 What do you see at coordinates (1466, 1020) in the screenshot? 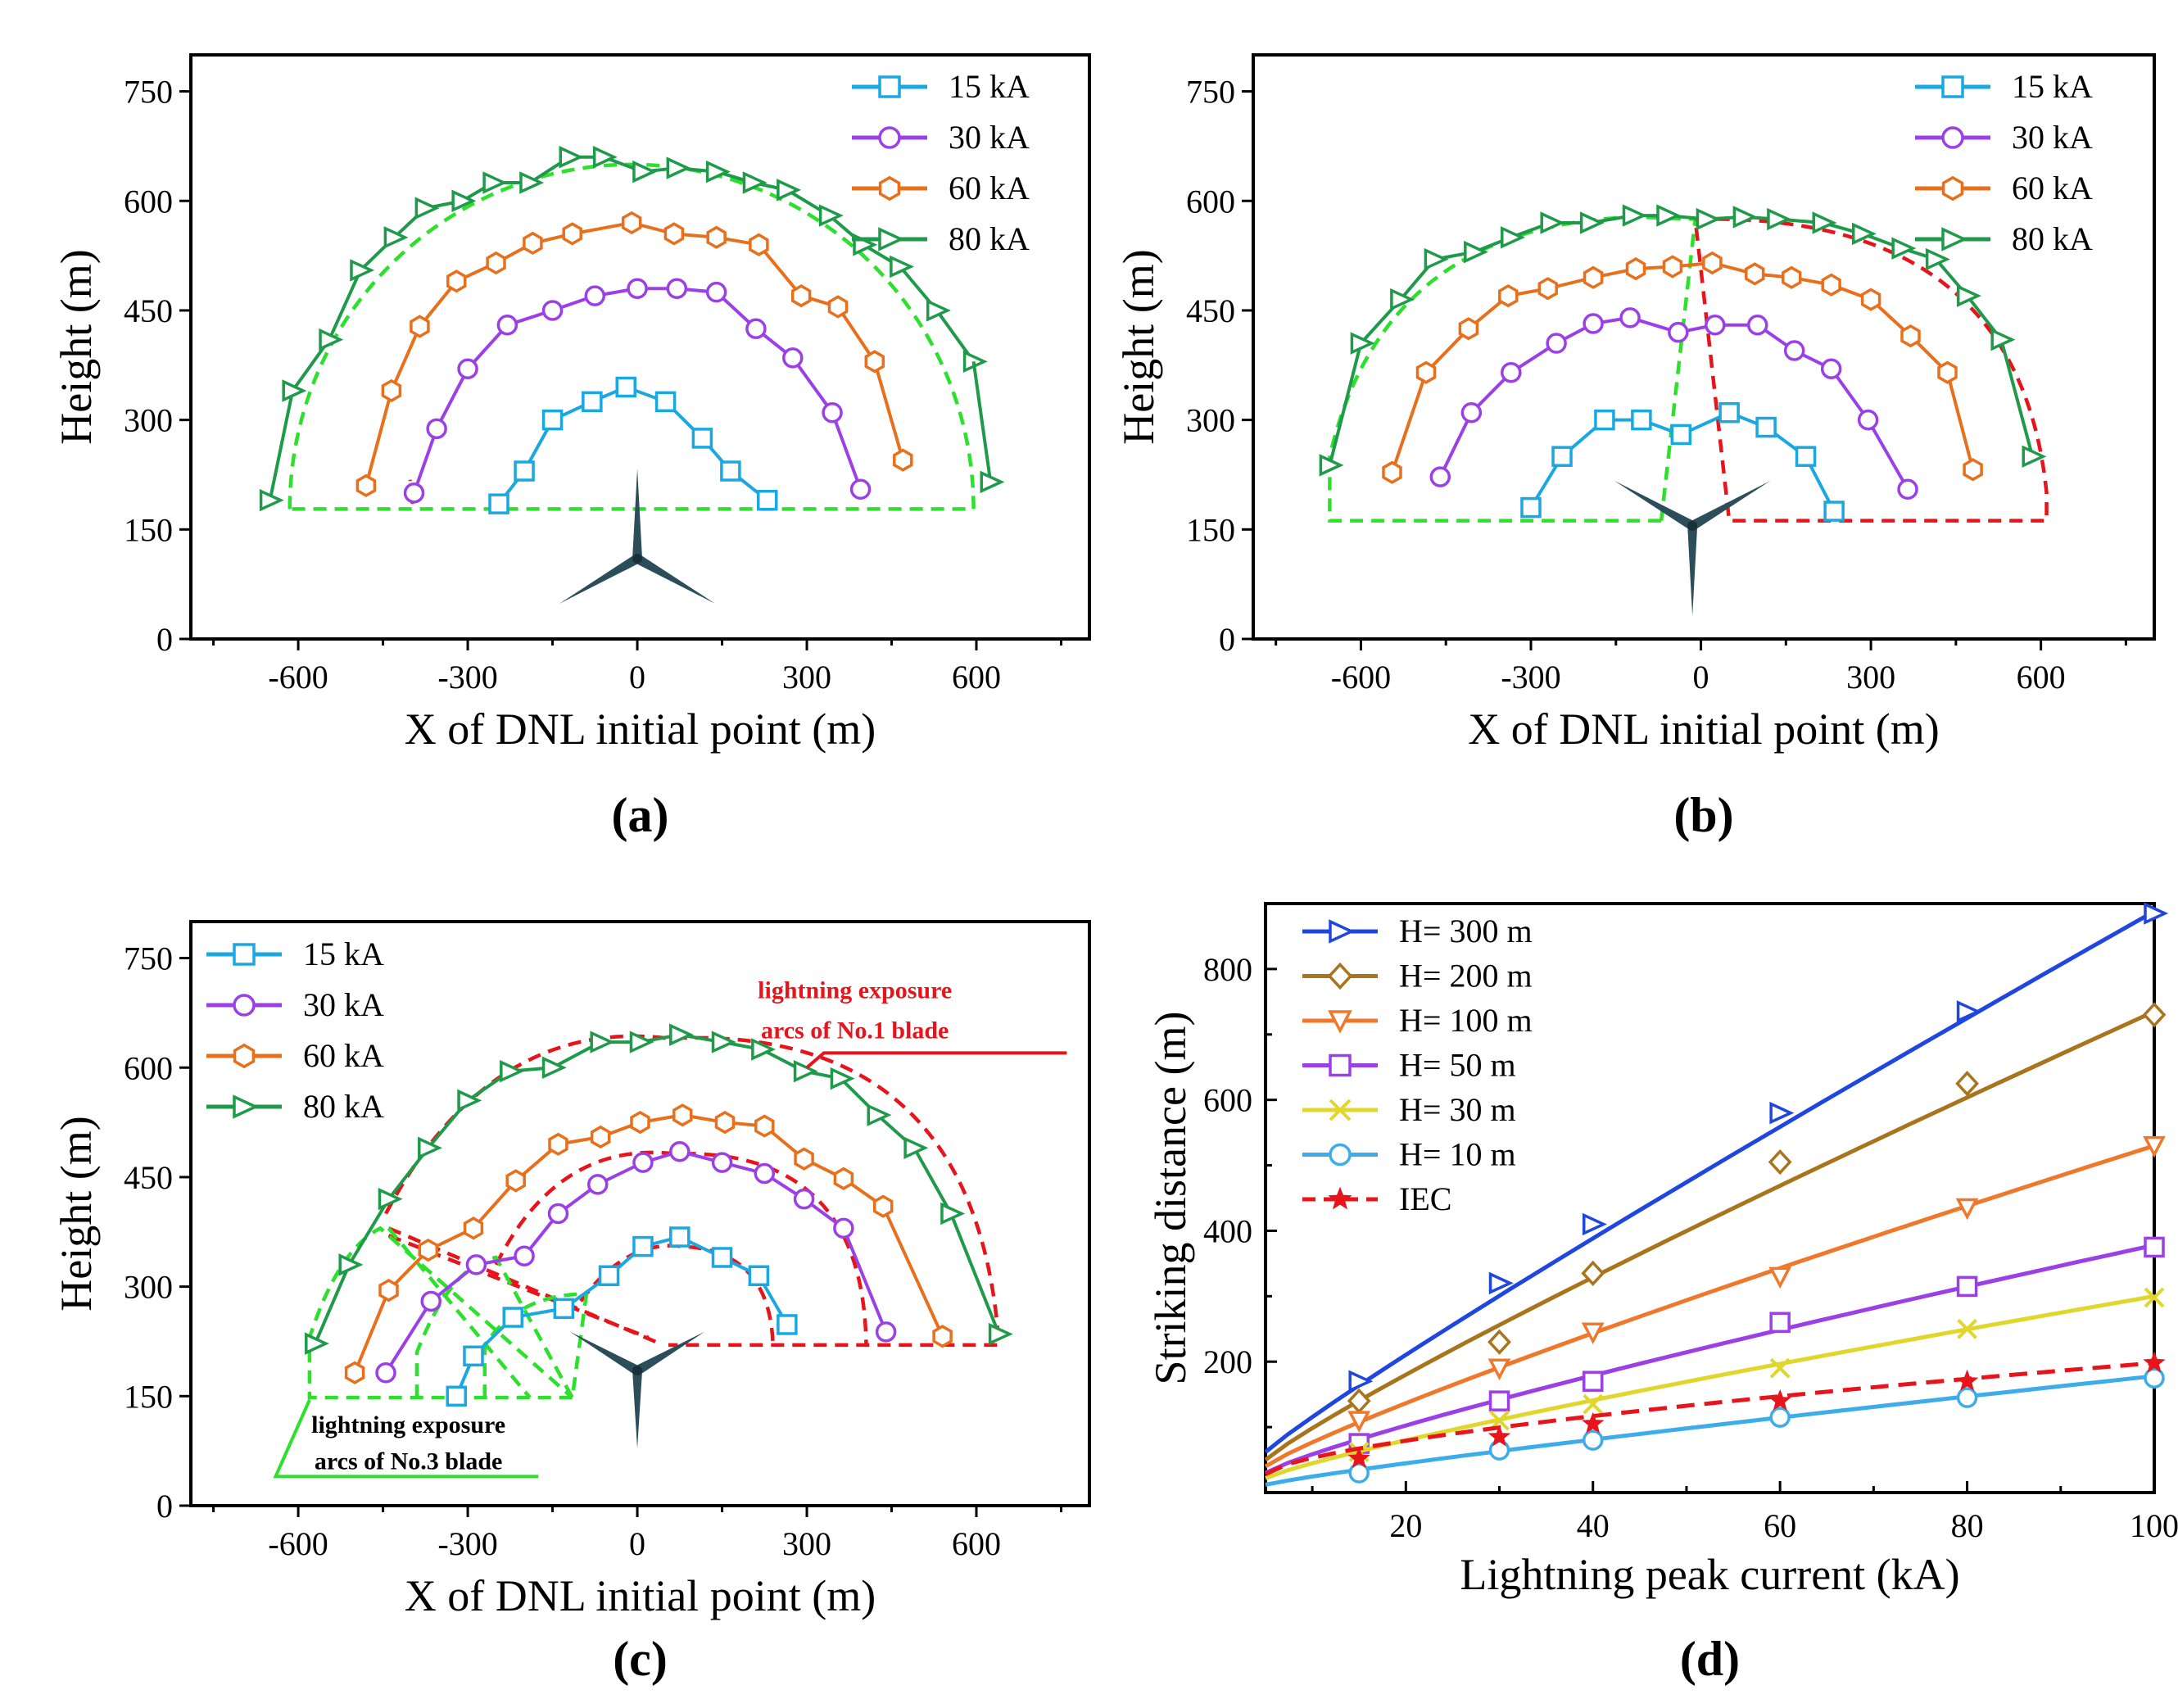
I see `legend-label: H= 100 m` at bounding box center [1466, 1020].